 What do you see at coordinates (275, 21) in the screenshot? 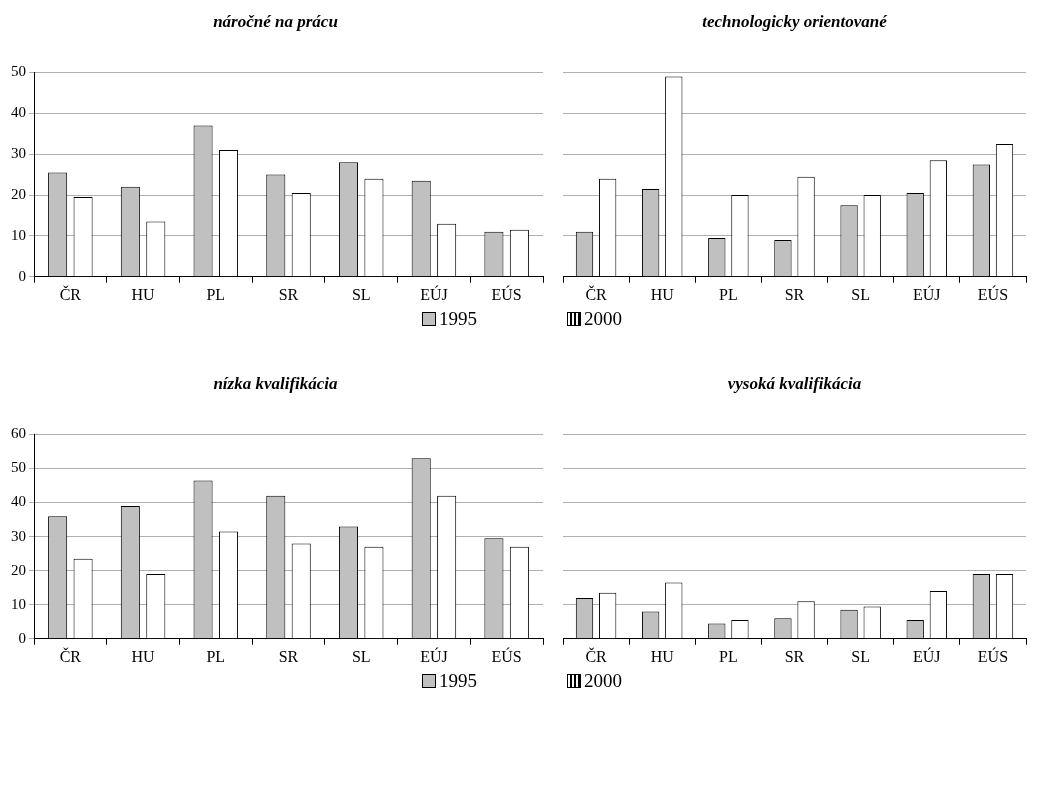
I see `chart-title: náročné na prácu` at bounding box center [275, 21].